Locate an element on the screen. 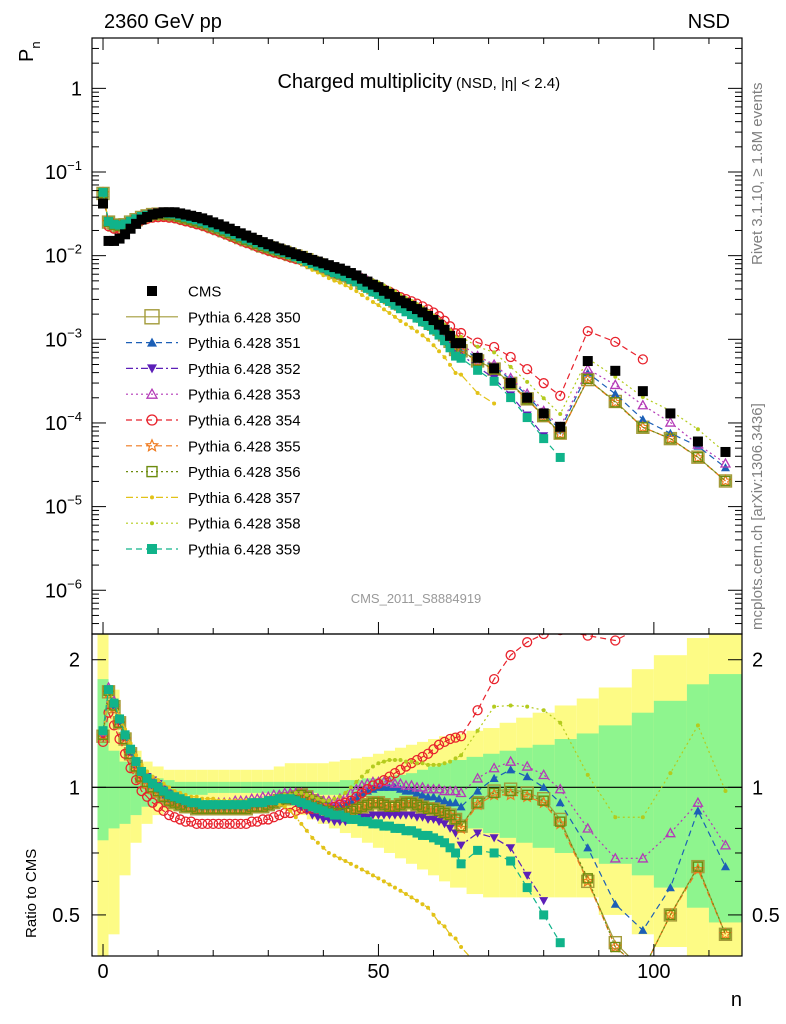 This screenshot has height=1024, width=786. legend-label: Pythia 6.428 355 is located at coordinates (244, 446).